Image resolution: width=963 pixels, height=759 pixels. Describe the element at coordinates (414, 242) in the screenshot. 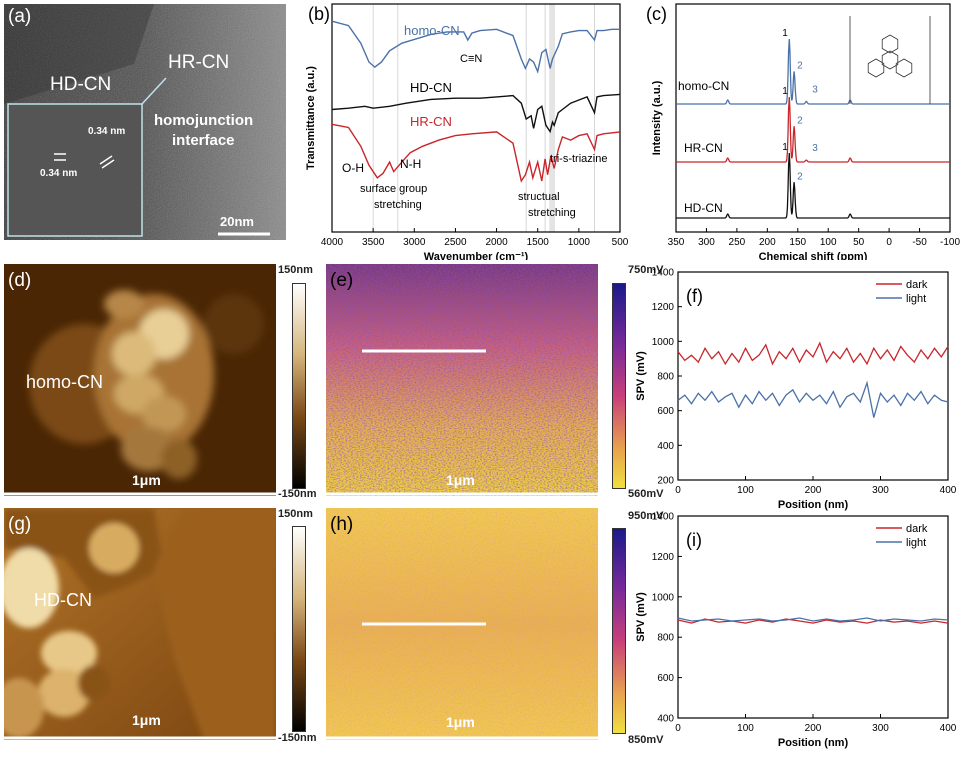

I see `x-tick-label: 3000` at that location.